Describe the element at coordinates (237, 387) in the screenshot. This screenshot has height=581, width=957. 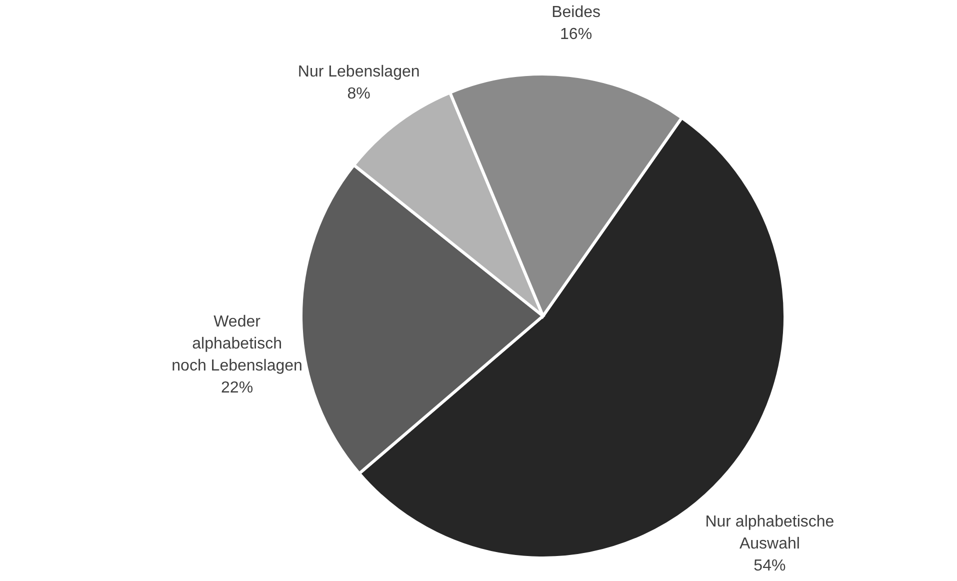
I see `data-label: 22%` at that location.